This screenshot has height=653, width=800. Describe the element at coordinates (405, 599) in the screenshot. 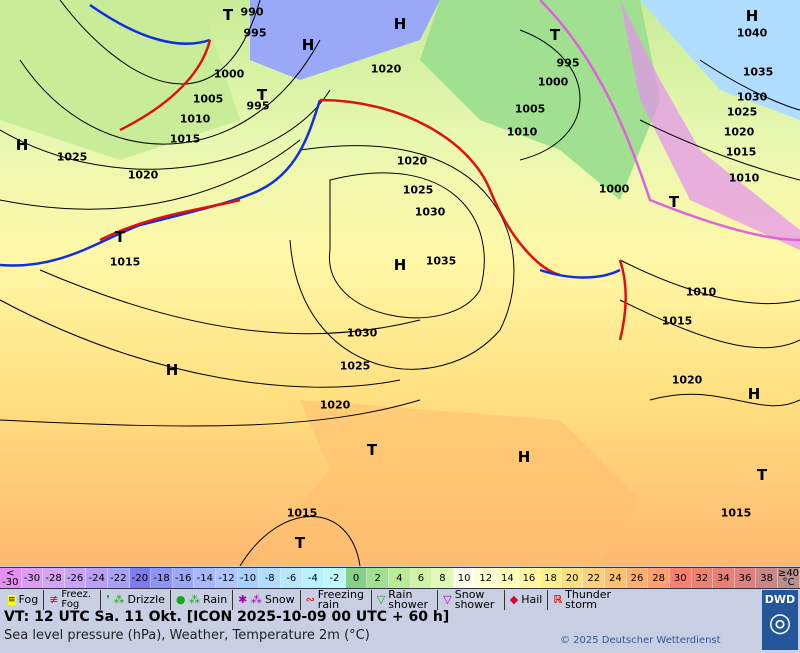

I see `legend-rain-shower: ▽ Rain shower` at that location.